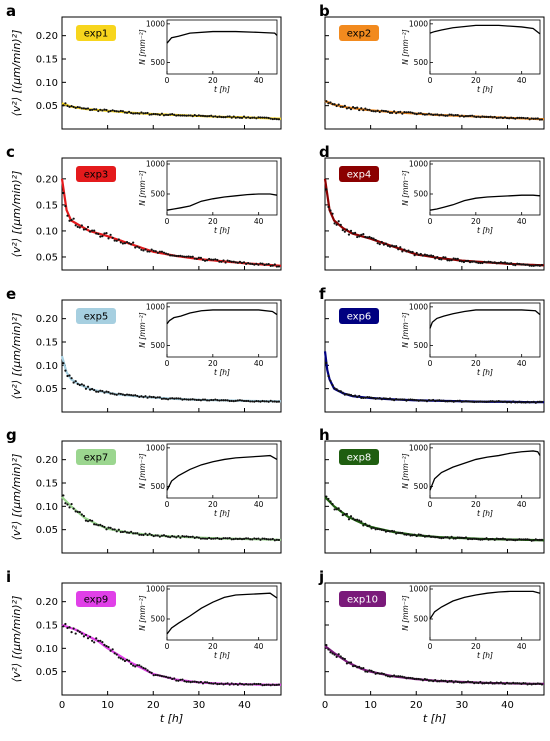  Describe the element at coordinates (432, 349) in the screenshot. I see `panel-f: f exp6 500 1000 0 20 40 N [mm⁻²] t [h]` at that location.